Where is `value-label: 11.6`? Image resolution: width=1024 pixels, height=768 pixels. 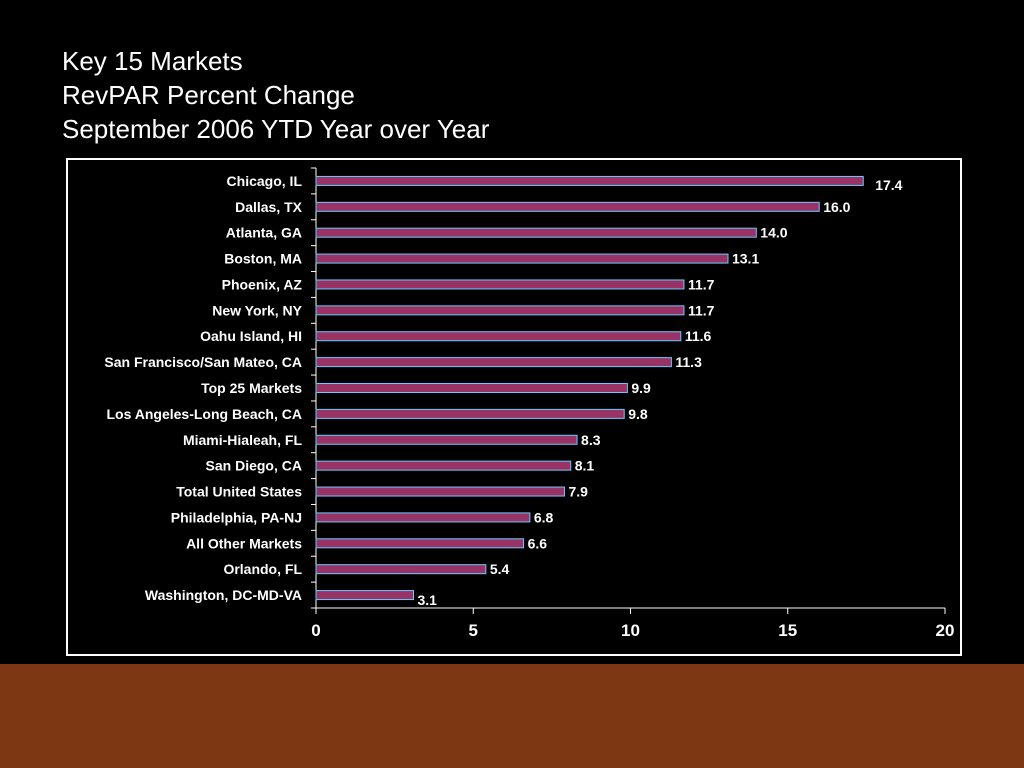 value-label: 11.6 is located at coordinates (698, 336).